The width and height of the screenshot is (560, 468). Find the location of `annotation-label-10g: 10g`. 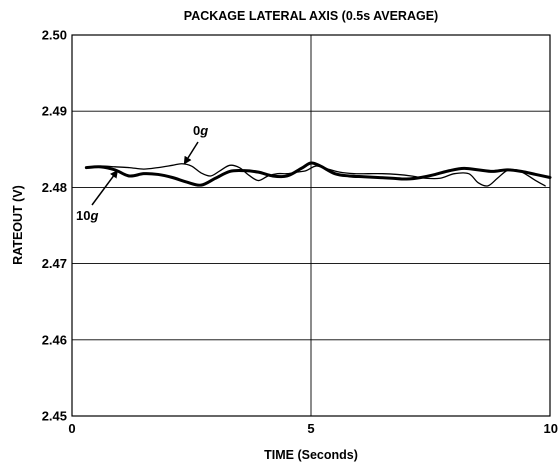

annotation-label-10g: 10g is located at coordinates (87, 215).